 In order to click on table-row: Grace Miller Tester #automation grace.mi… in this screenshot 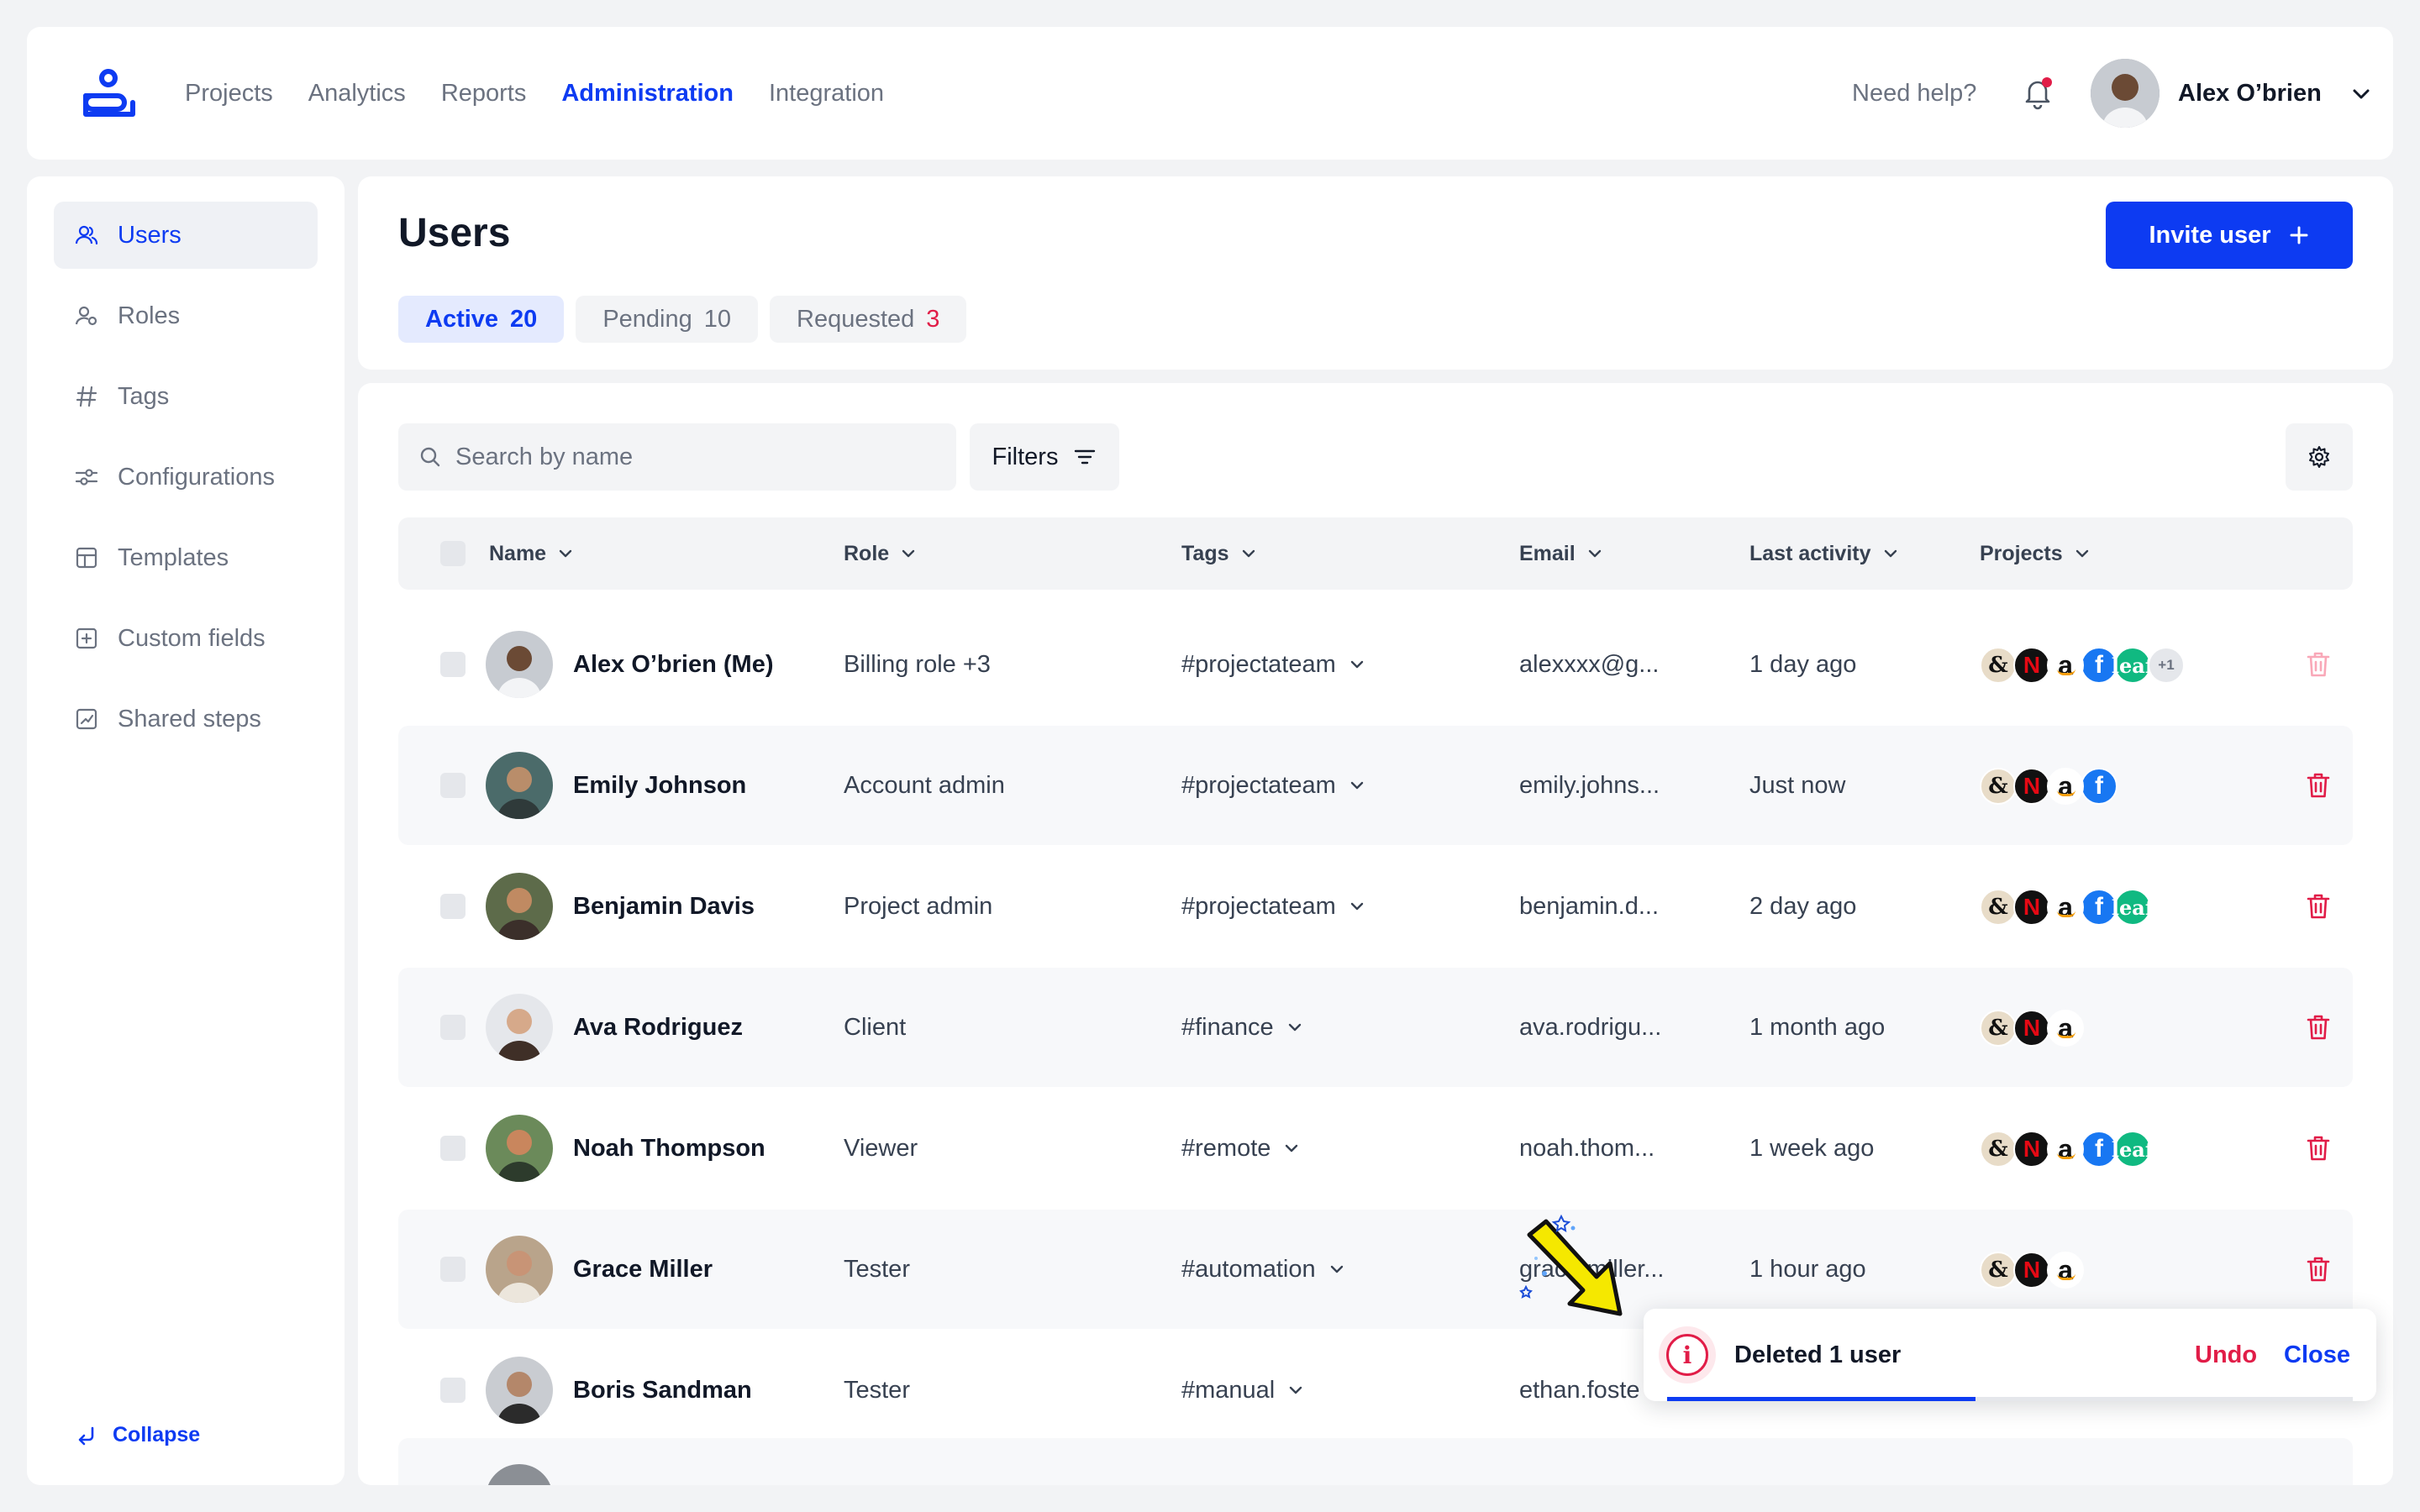, I will do `click(1376, 1269)`.